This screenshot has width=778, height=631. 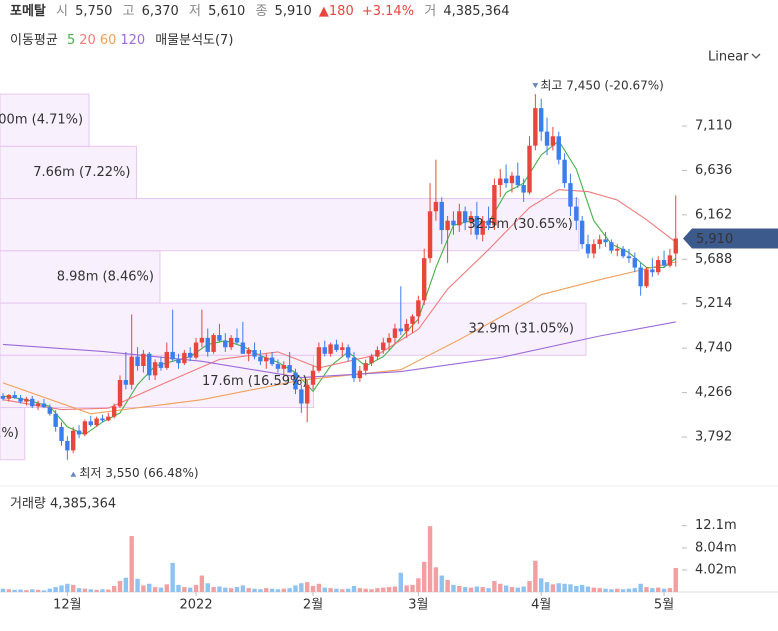 I want to click on dropdown-chevron, so click(x=756, y=56).